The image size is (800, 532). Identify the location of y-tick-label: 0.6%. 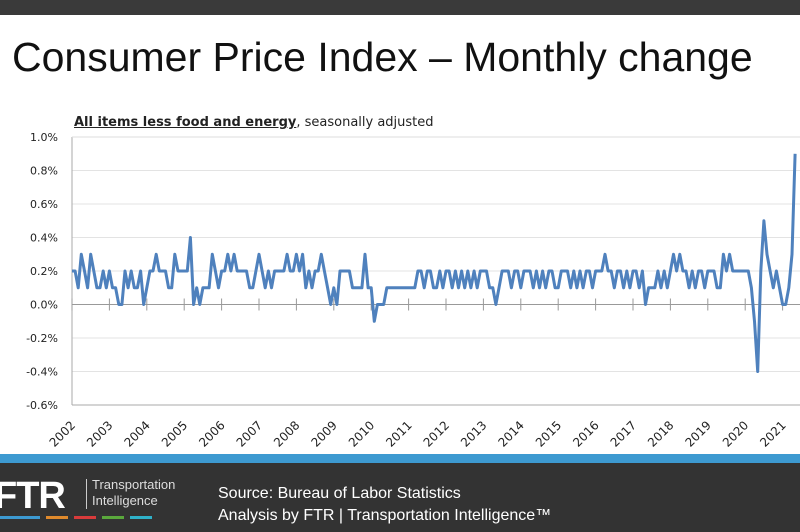
(44, 204).